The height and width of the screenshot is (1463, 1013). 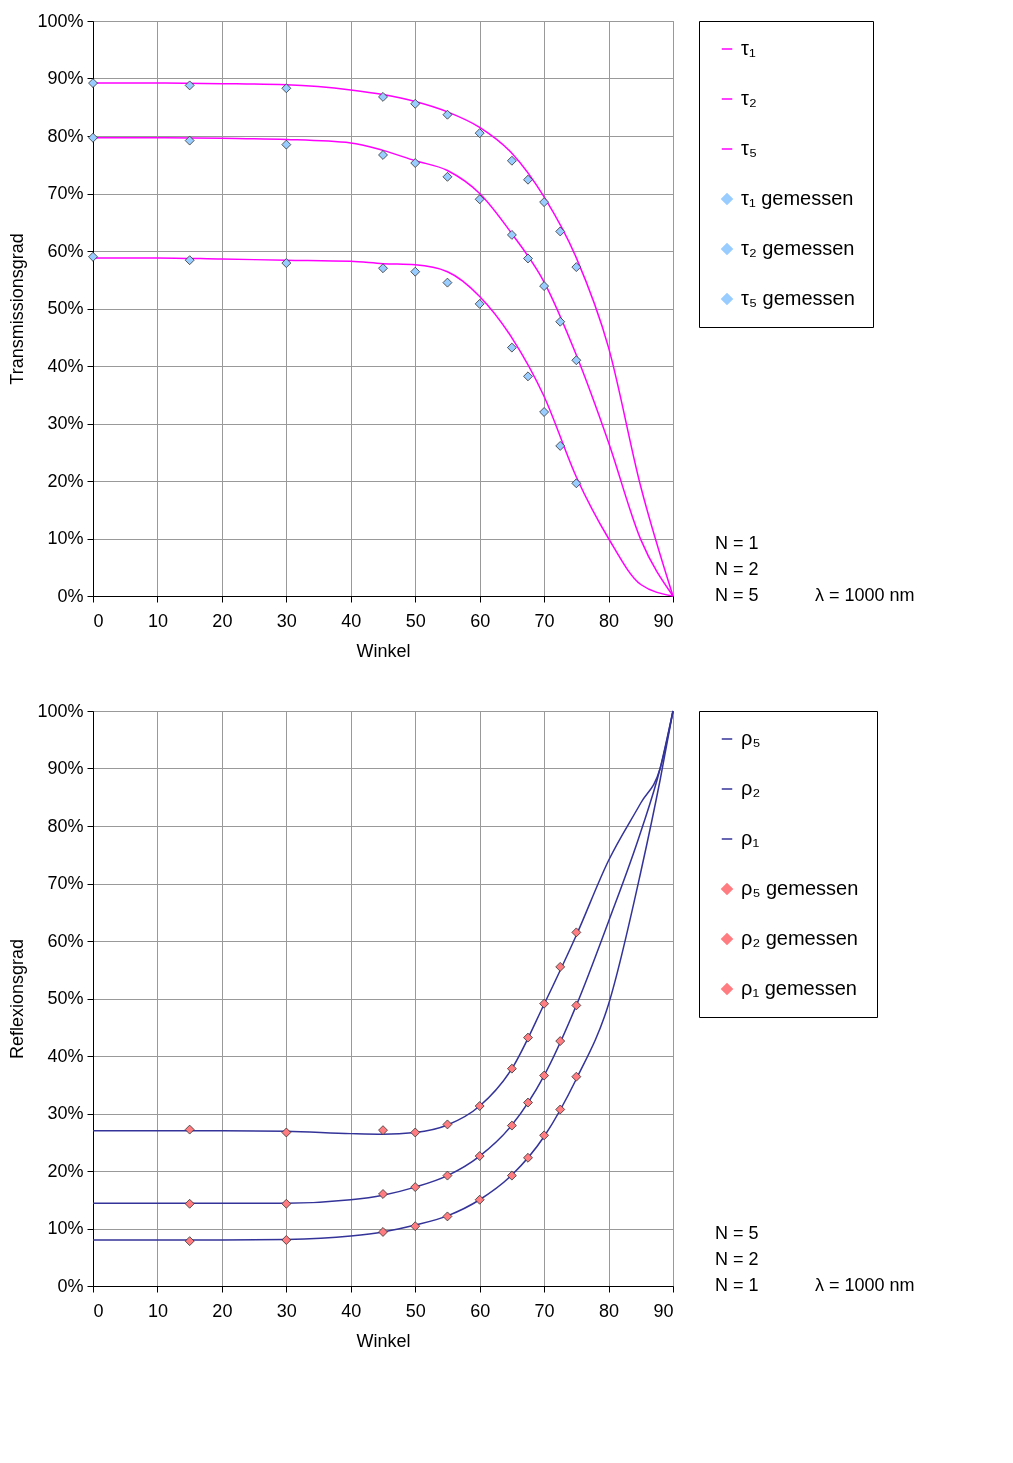 What do you see at coordinates (609, 1310) in the screenshot?
I see `x-tick-label: 80` at bounding box center [609, 1310].